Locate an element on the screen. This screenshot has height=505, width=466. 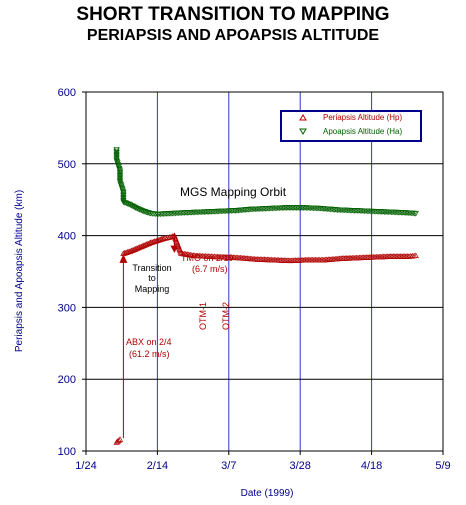
chart-subtitle: PERIAPSIS AND APOAPSIS ALTITUDE is located at coordinates (233, 35).